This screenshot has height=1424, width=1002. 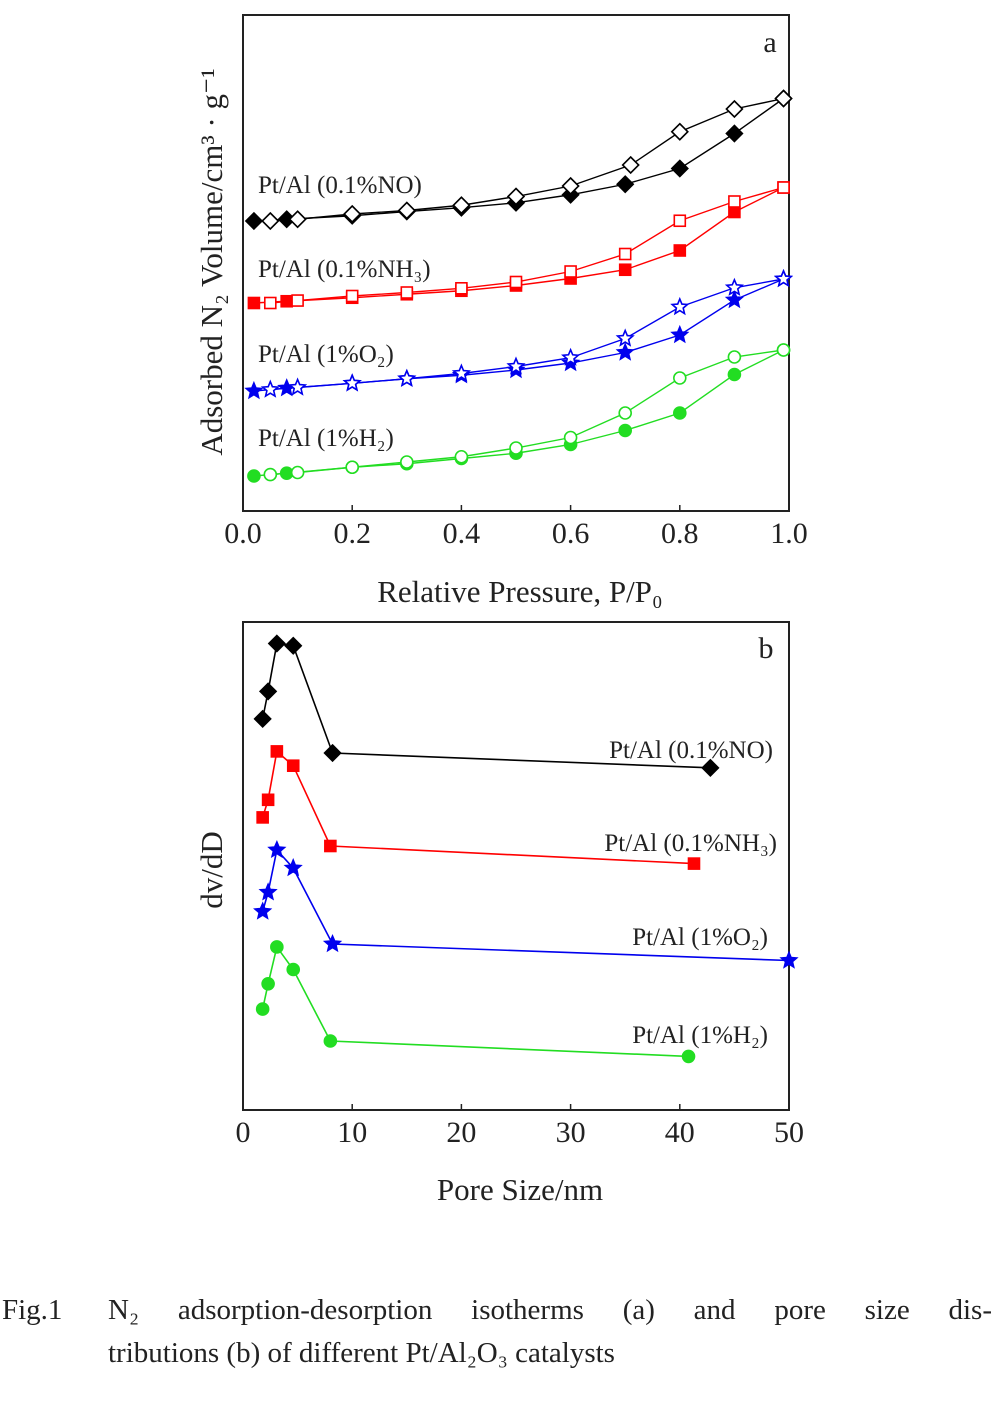 What do you see at coordinates (32, 1310) in the screenshot?
I see `caption-number: Fig.1` at bounding box center [32, 1310].